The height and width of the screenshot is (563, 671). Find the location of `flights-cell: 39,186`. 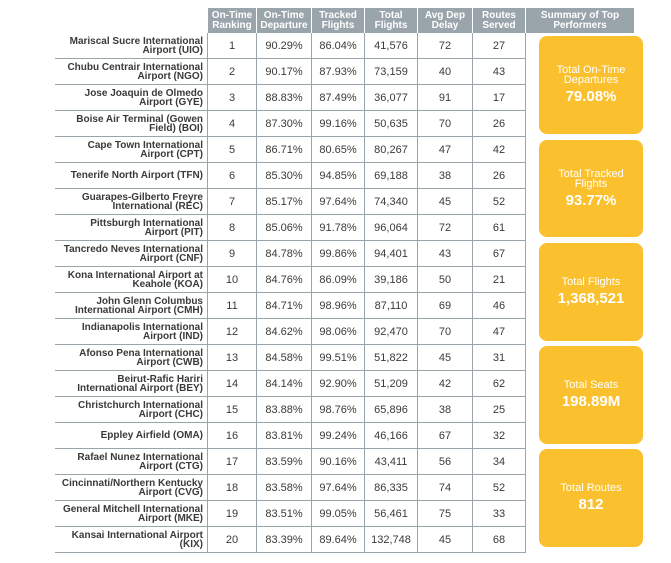

flights-cell: 39,186 is located at coordinates (391, 279).